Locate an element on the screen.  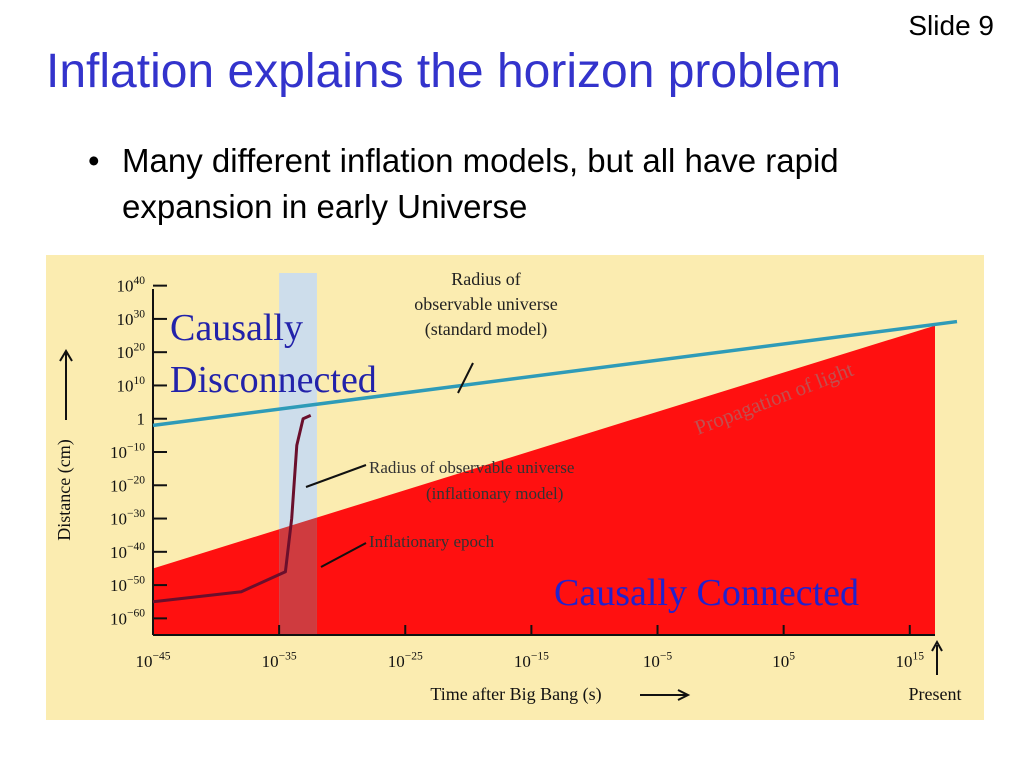
x-axis-title: Time after Big Bang (s) is located at coordinates (515, 694).